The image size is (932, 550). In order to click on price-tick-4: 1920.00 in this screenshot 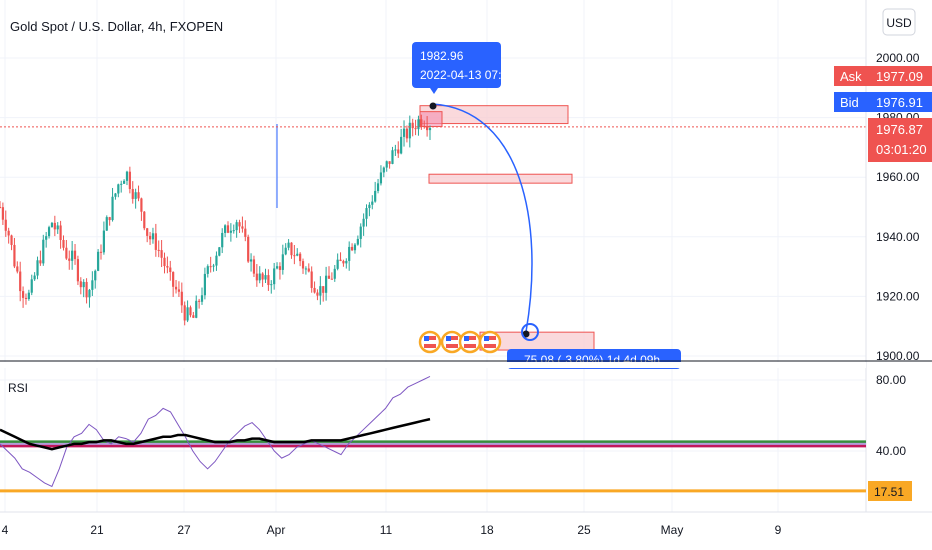, I will do `click(898, 296)`.